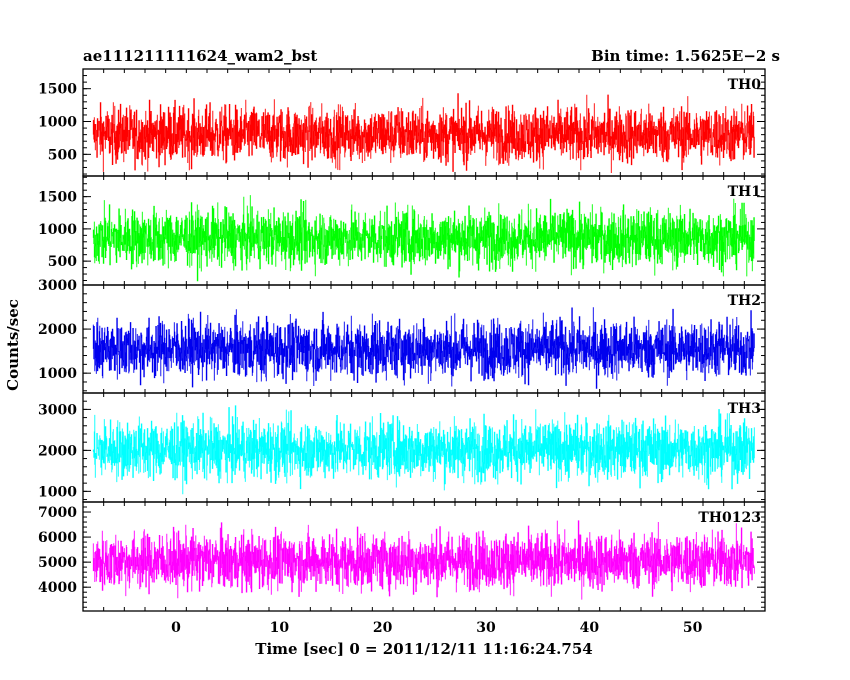  Describe the element at coordinates (13, 345) in the screenshot. I see `y-axis-label: Counts/sec` at that location.